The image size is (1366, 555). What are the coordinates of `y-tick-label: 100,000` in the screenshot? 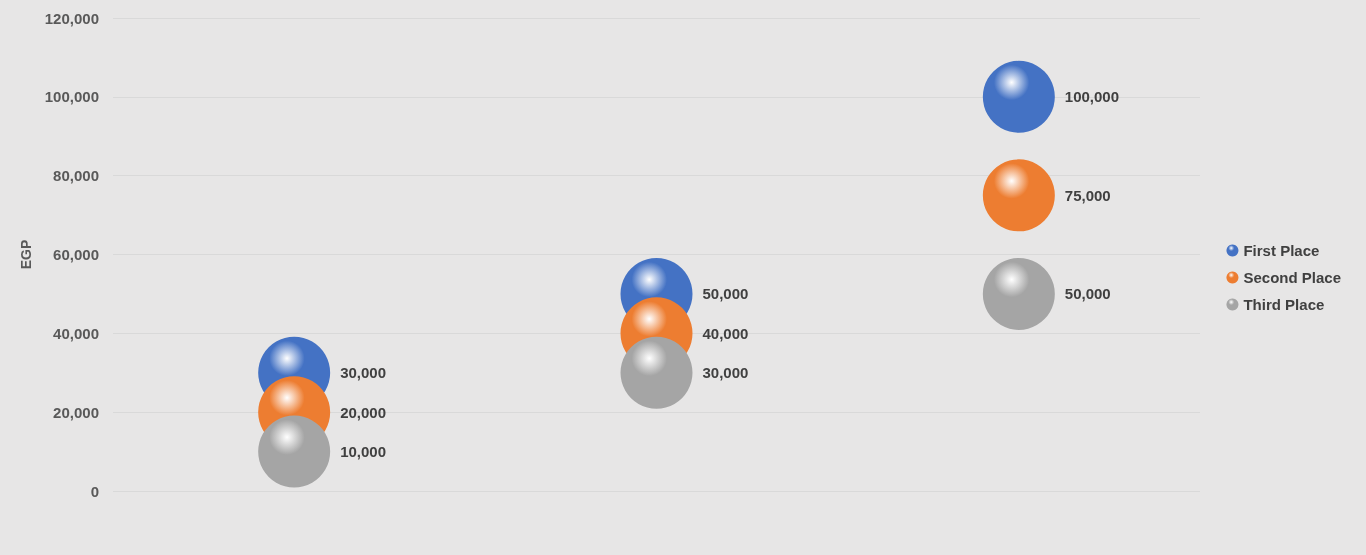 It's located at (71, 97).